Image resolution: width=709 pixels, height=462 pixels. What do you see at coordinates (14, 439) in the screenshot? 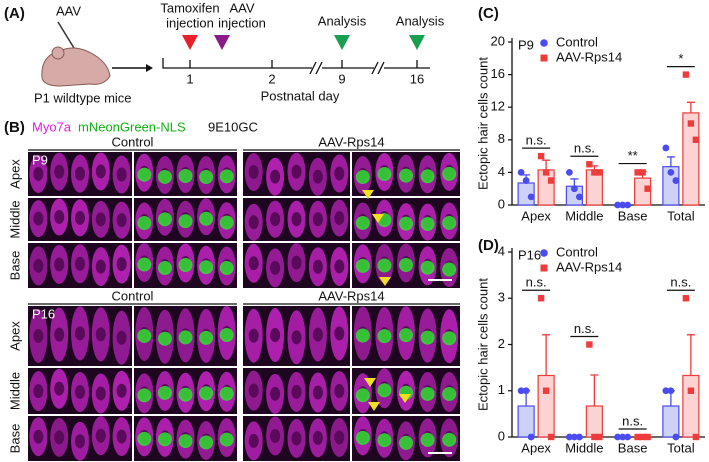
I see `row-label: Base` at bounding box center [14, 439].